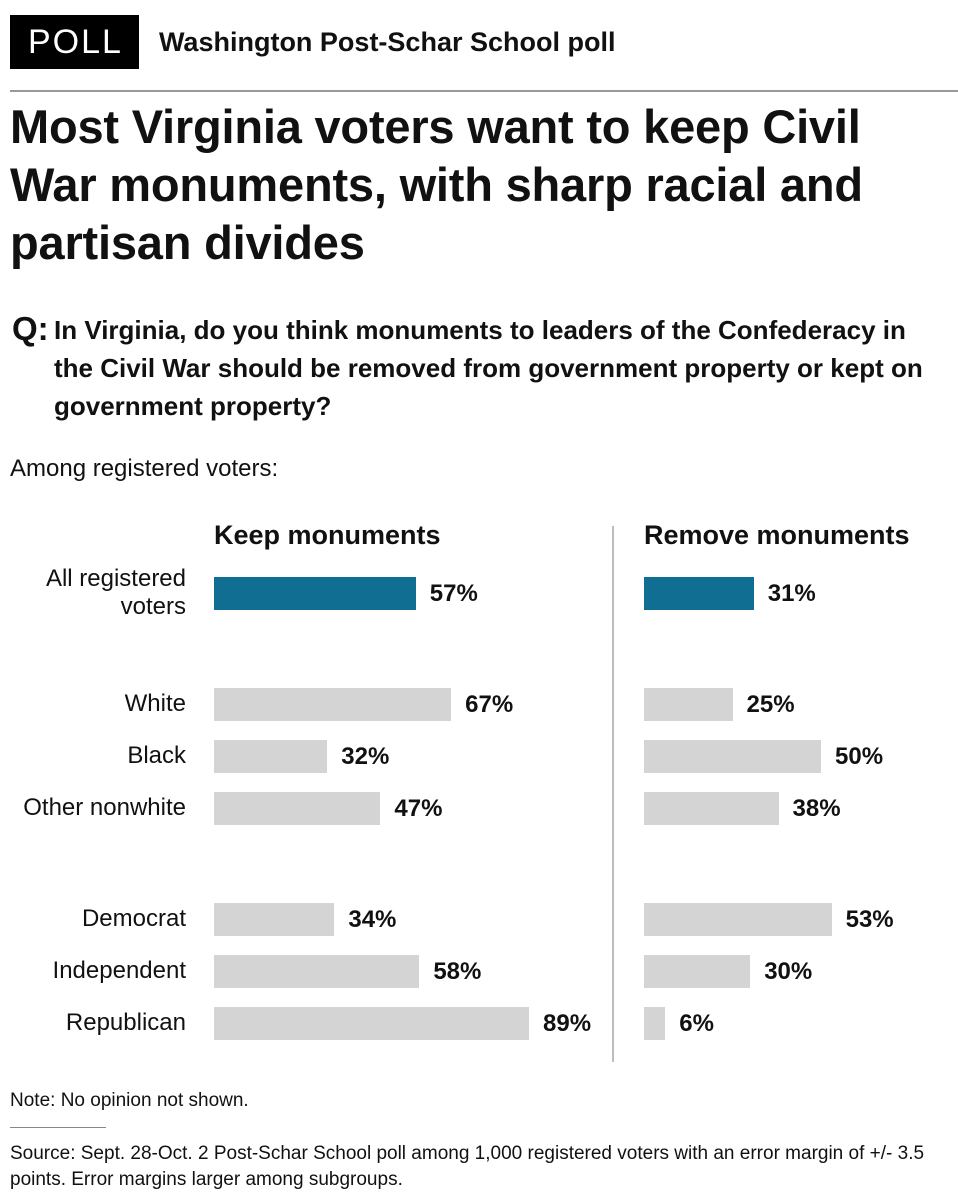 The image size is (958, 1200). What do you see at coordinates (699, 593) in the screenshot?
I see `bar-remove-monuments-all-registered-voters` at bounding box center [699, 593].